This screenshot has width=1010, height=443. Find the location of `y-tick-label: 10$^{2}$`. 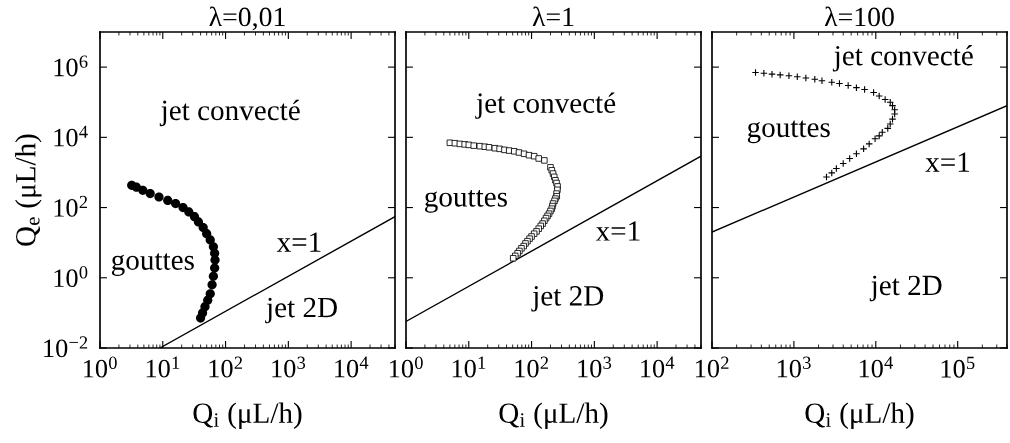

y-tick-label: 10$^{2}$ is located at coordinates (71, 206).